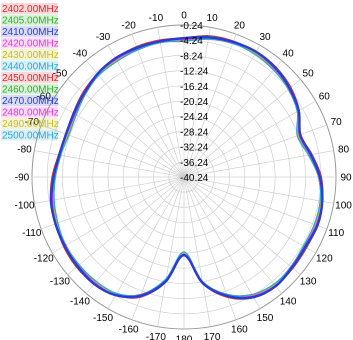 The height and width of the screenshot is (340, 353). I want to click on legend-entry: 2420.00MHz, so click(30, 44).